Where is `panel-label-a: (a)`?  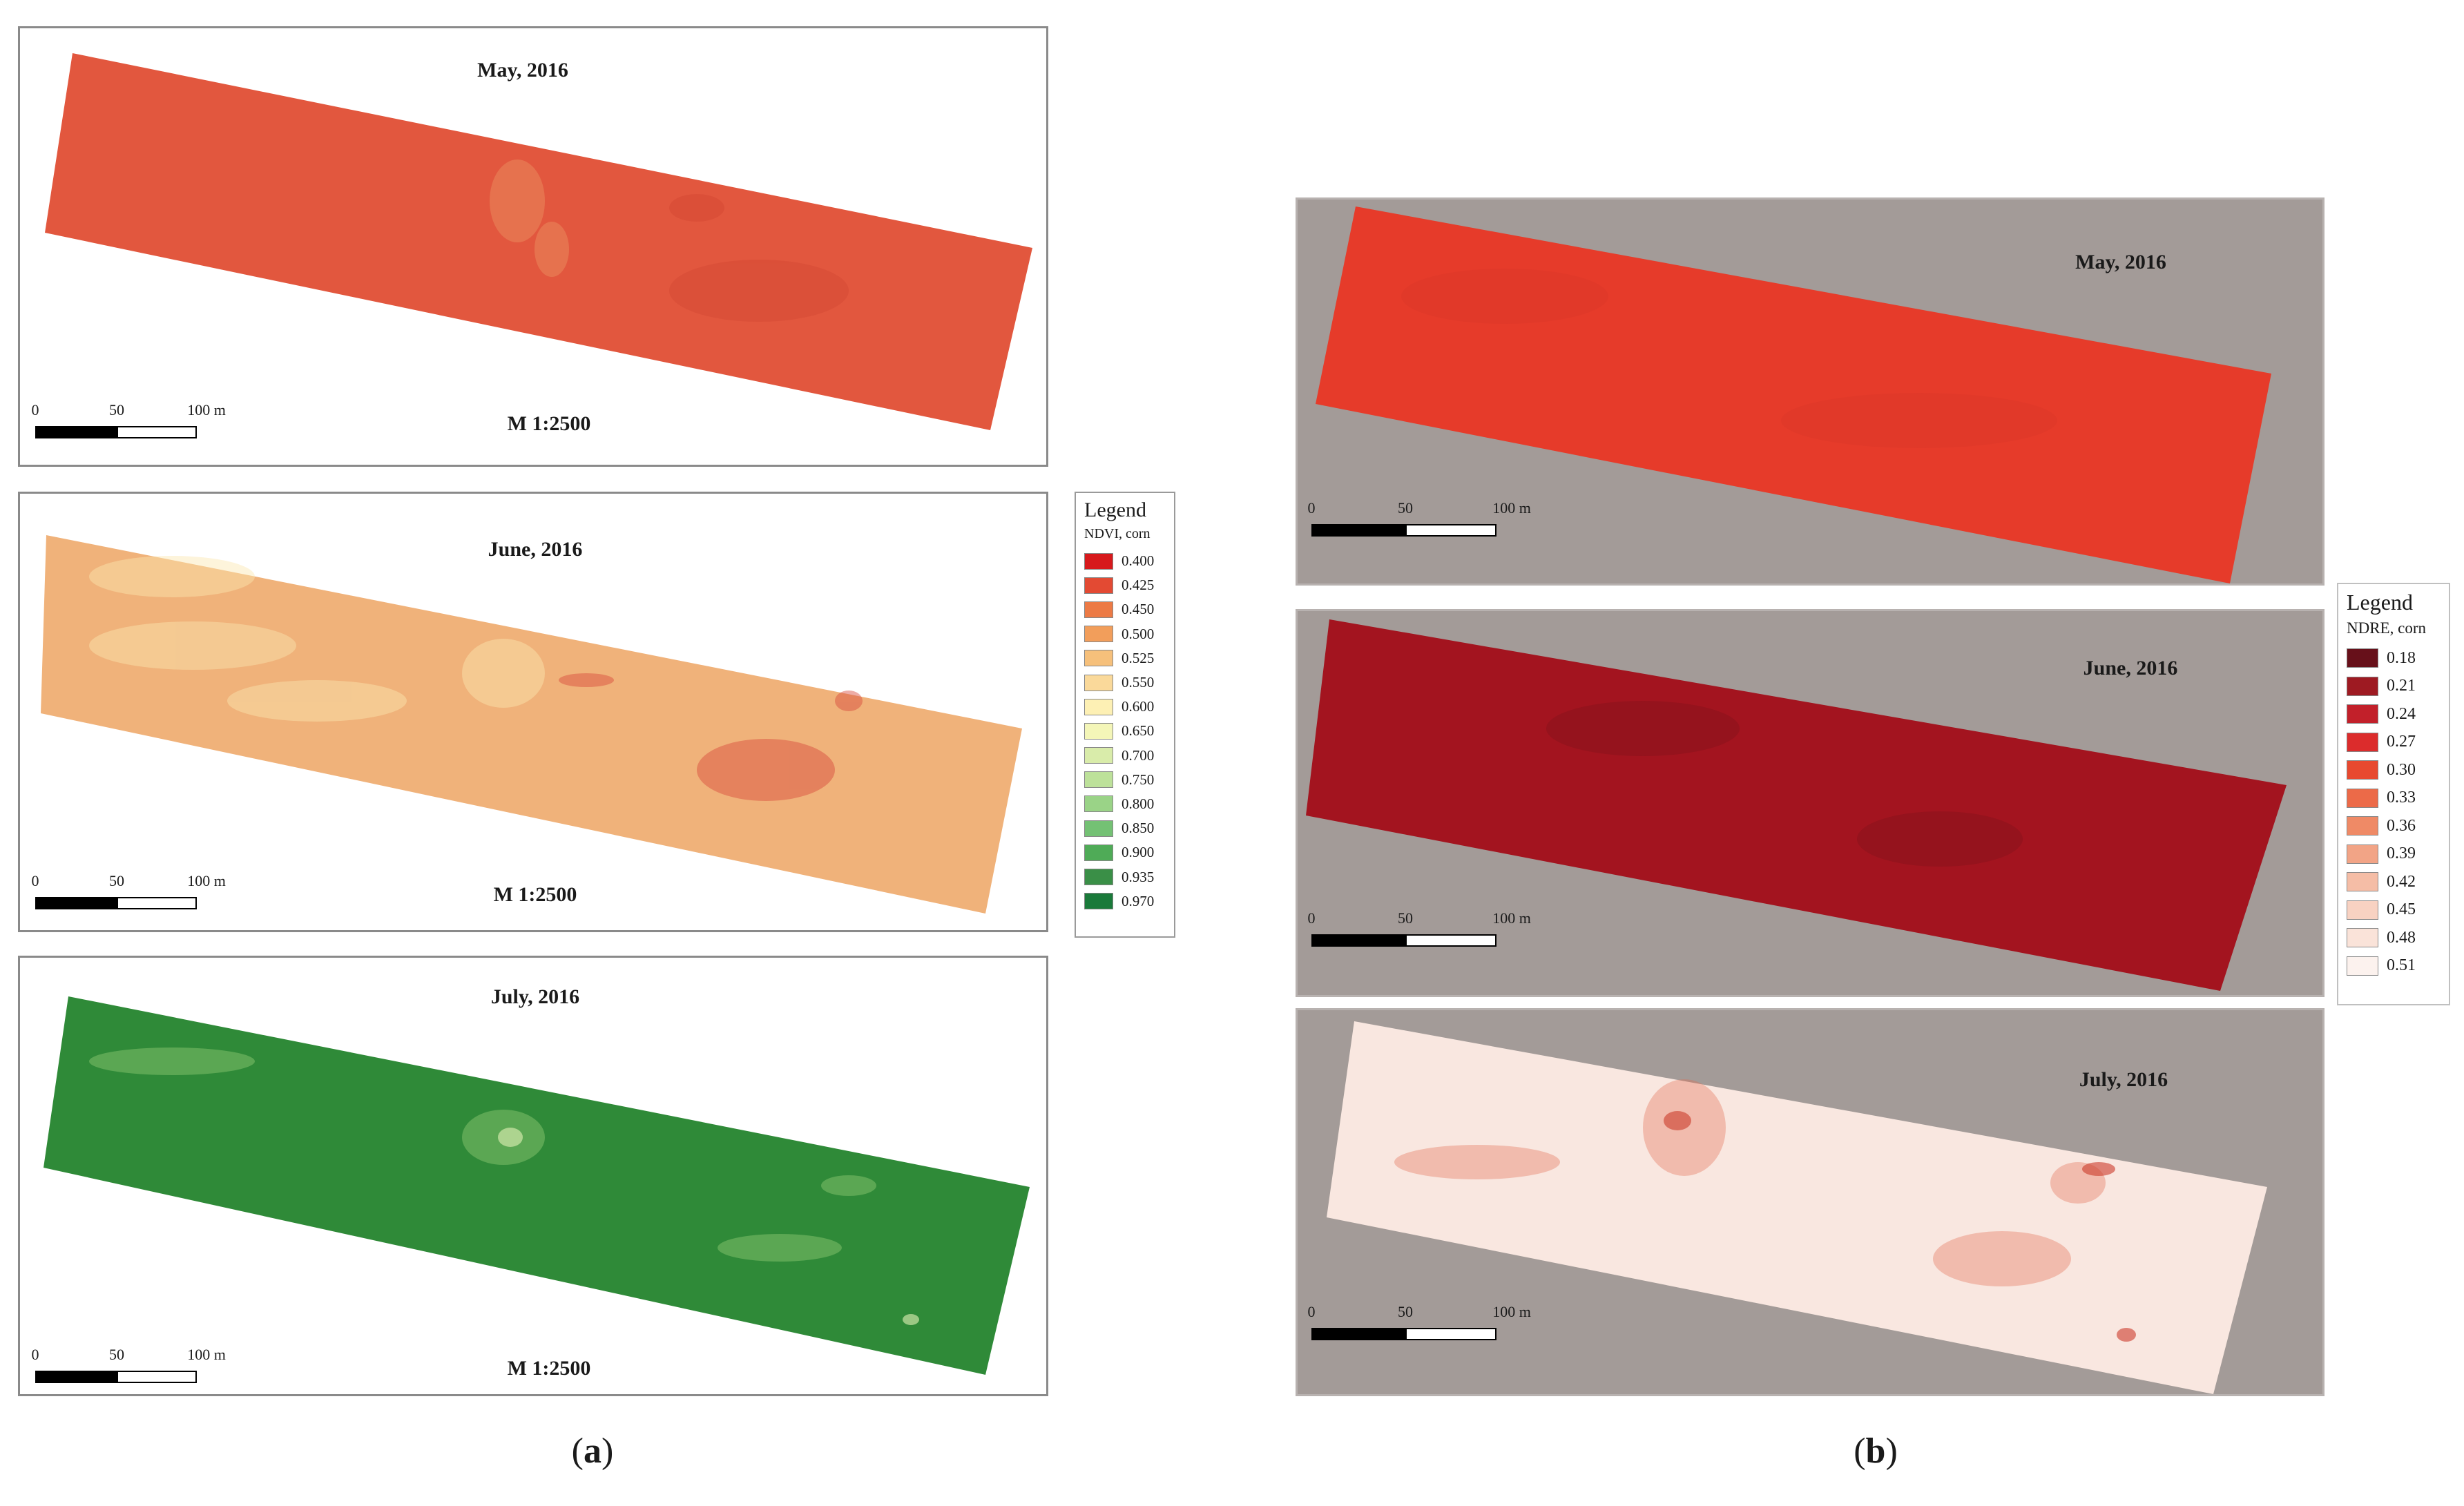 panel-label-a: (a) is located at coordinates (592, 1451).